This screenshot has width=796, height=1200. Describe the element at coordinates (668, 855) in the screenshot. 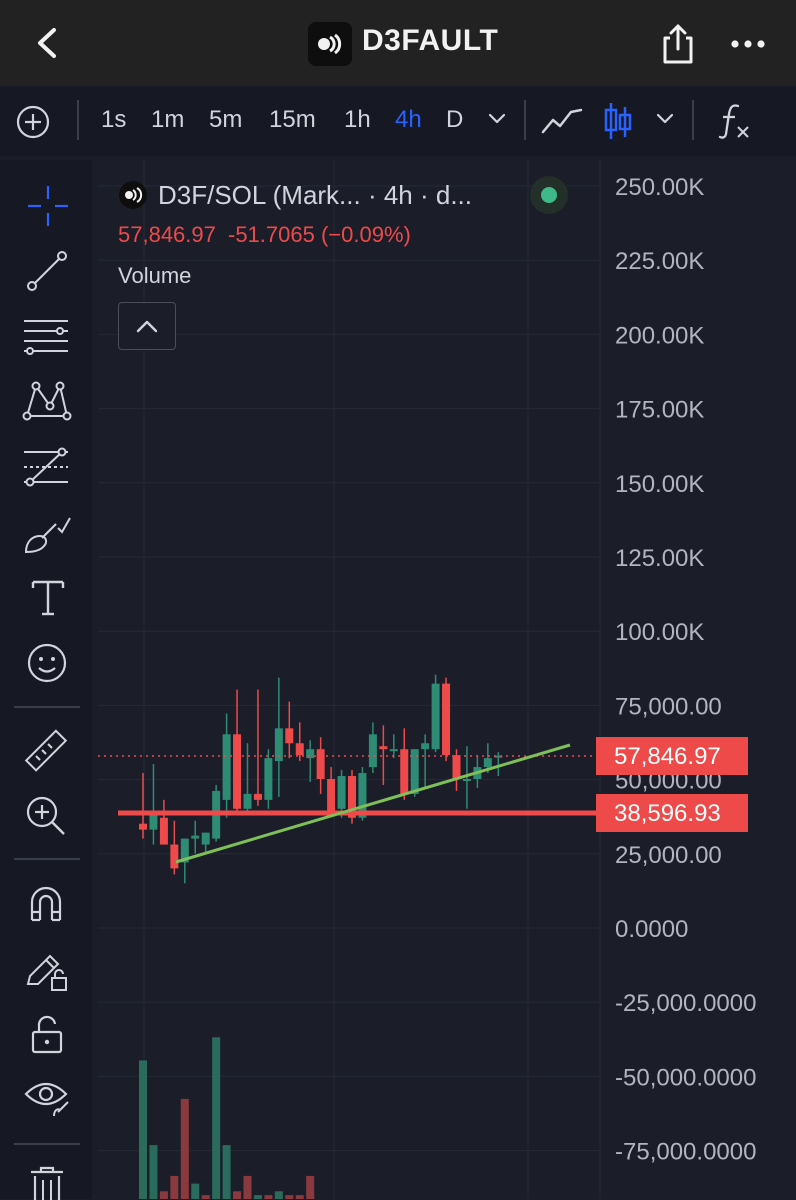

I see `price-axis-label: 25,000.00` at that location.